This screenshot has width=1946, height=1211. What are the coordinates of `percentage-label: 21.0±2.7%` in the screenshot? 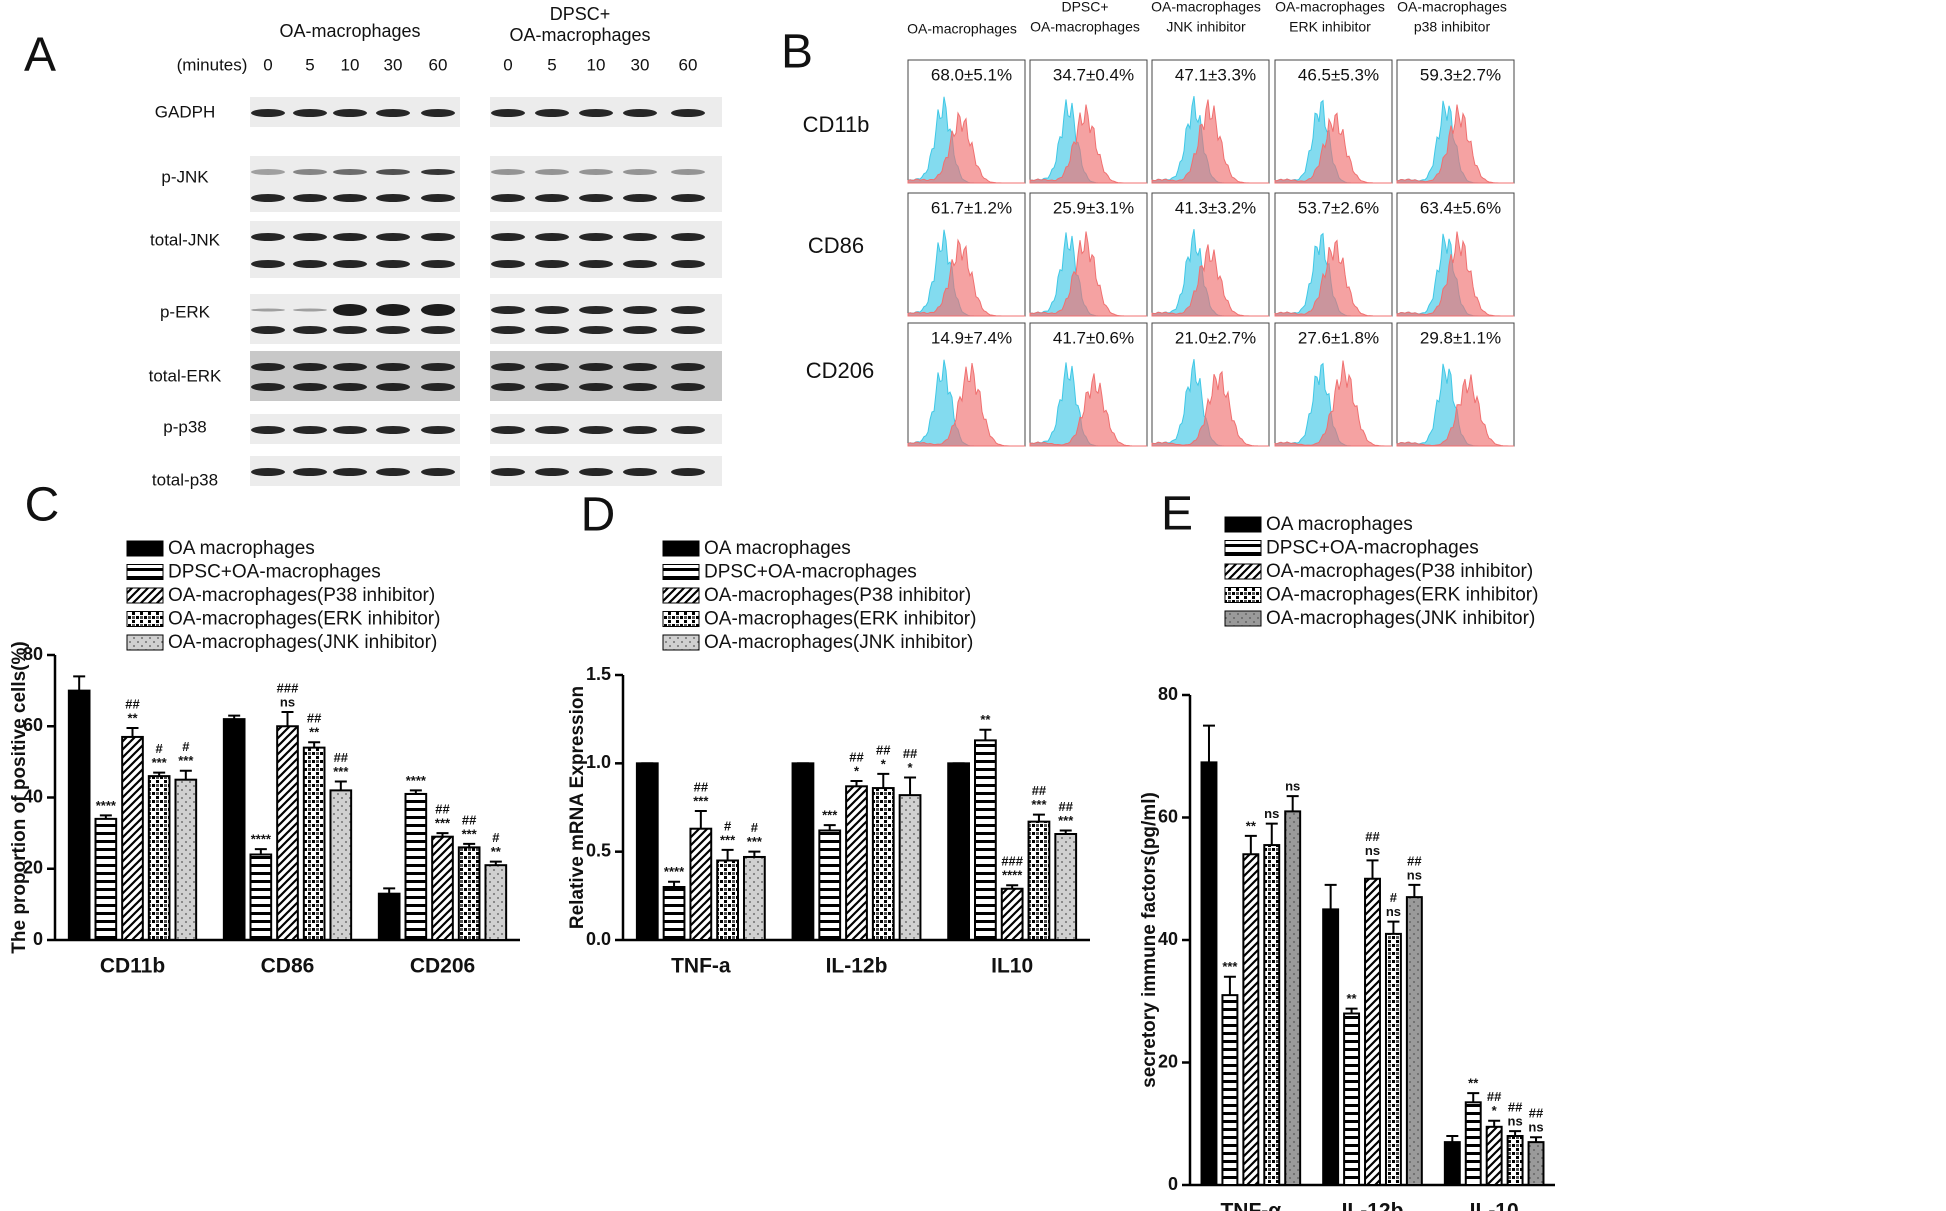 It's located at (1215, 337).